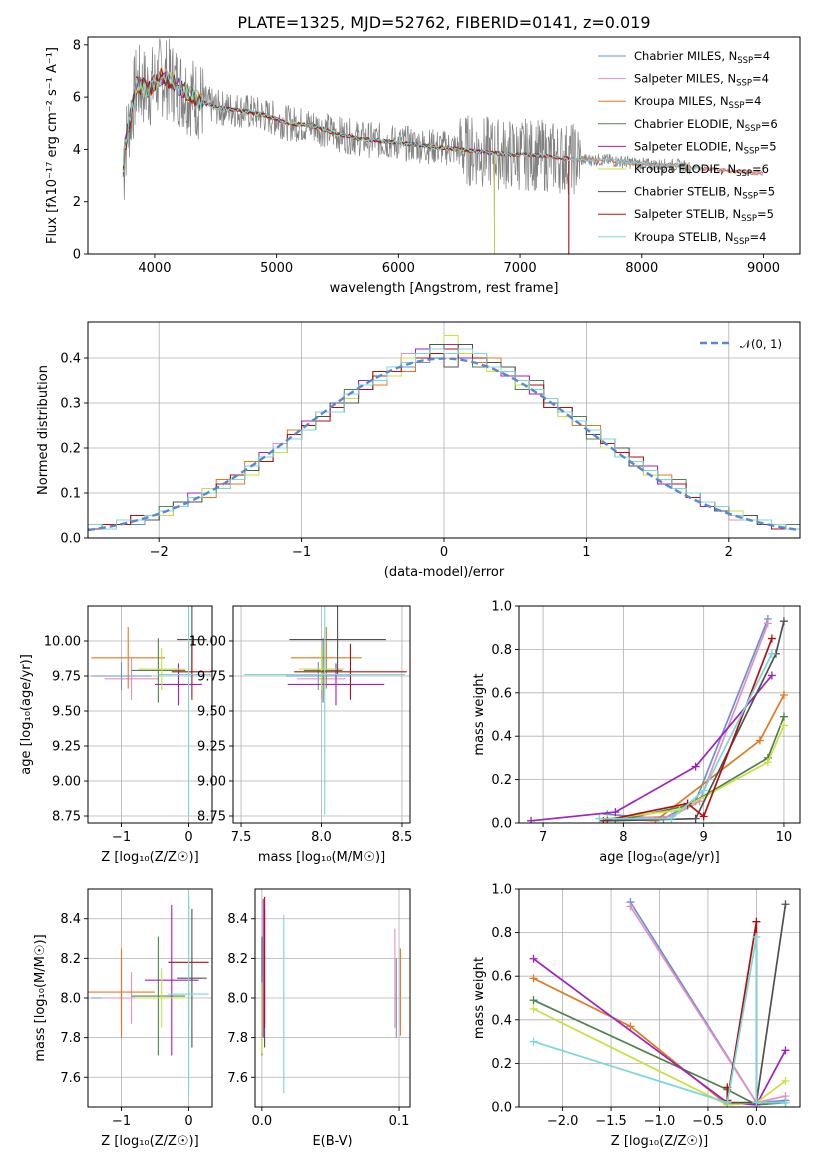 The height and width of the screenshot is (1170, 819). Describe the element at coordinates (321, 837) in the screenshot. I see `x-tick-label: 8.0` at that location.